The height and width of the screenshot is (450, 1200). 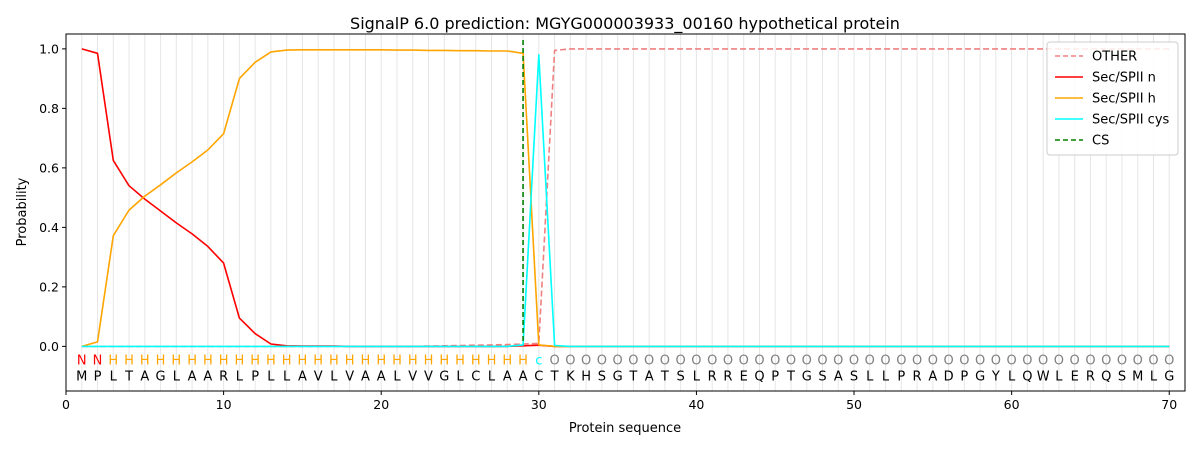 I want to click on sequence-letter: Q, so click(x=1027, y=376).